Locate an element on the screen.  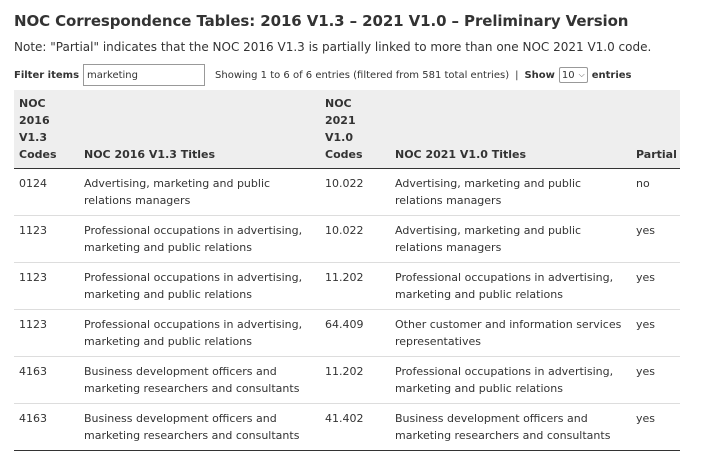
header-noc2016-title: NOC 2016 V1.3 Titles is located at coordinates (199, 129).